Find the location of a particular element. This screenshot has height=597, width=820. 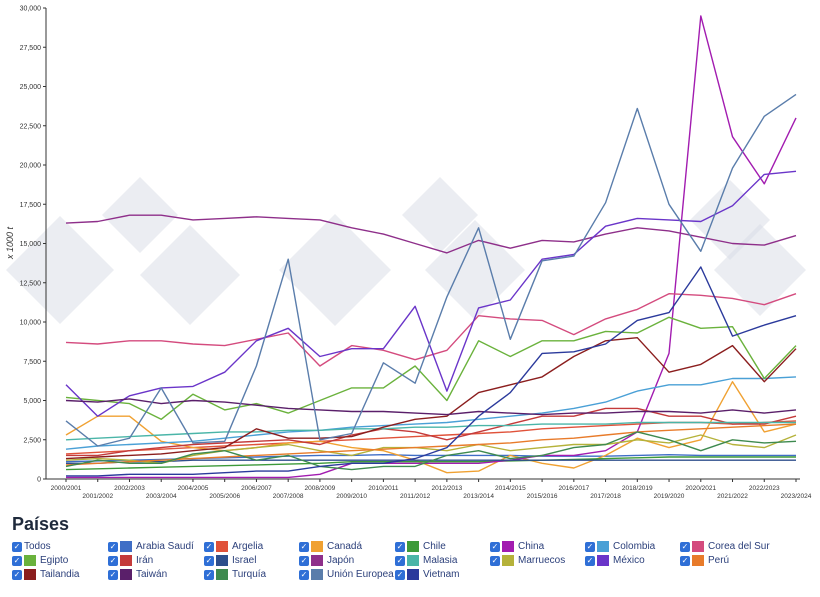

legend-label: Argelia is located at coordinates (248, 546).